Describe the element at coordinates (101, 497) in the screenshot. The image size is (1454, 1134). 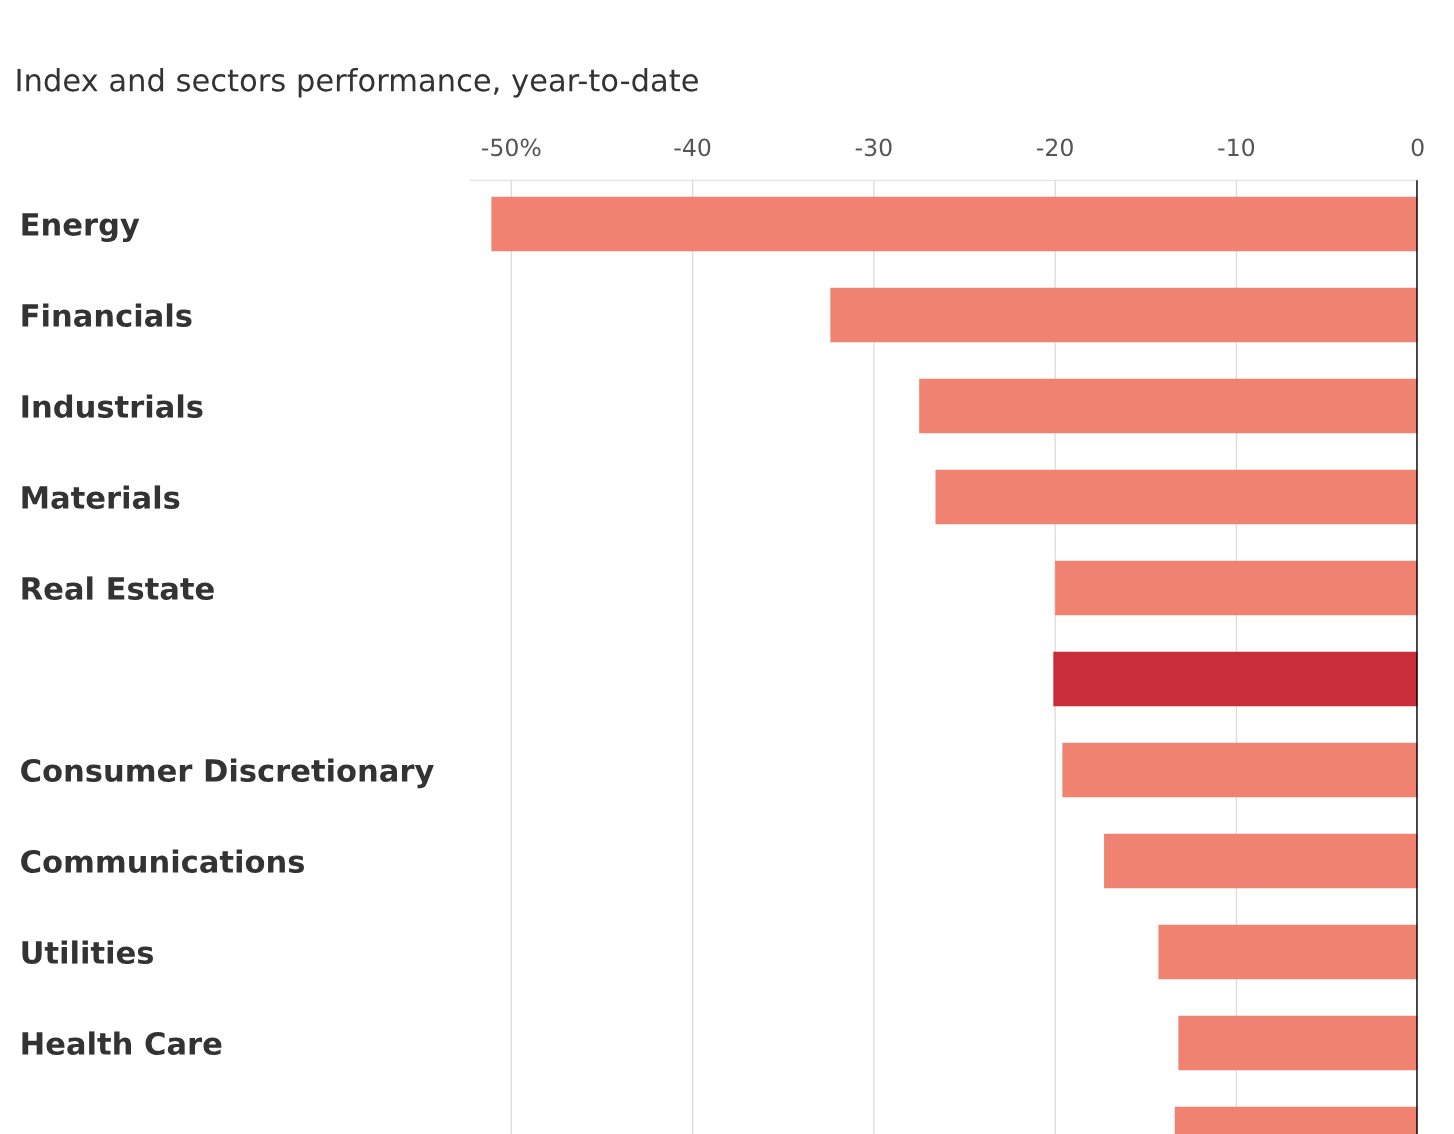
I see `y-tick-label: Materials` at that location.